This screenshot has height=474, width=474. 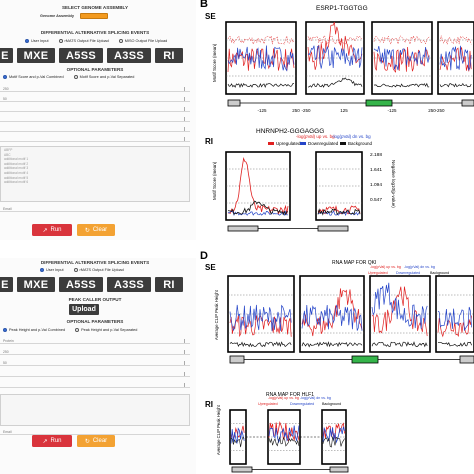 I want to click on panel-letter-b: B, so click(x=204, y=5).